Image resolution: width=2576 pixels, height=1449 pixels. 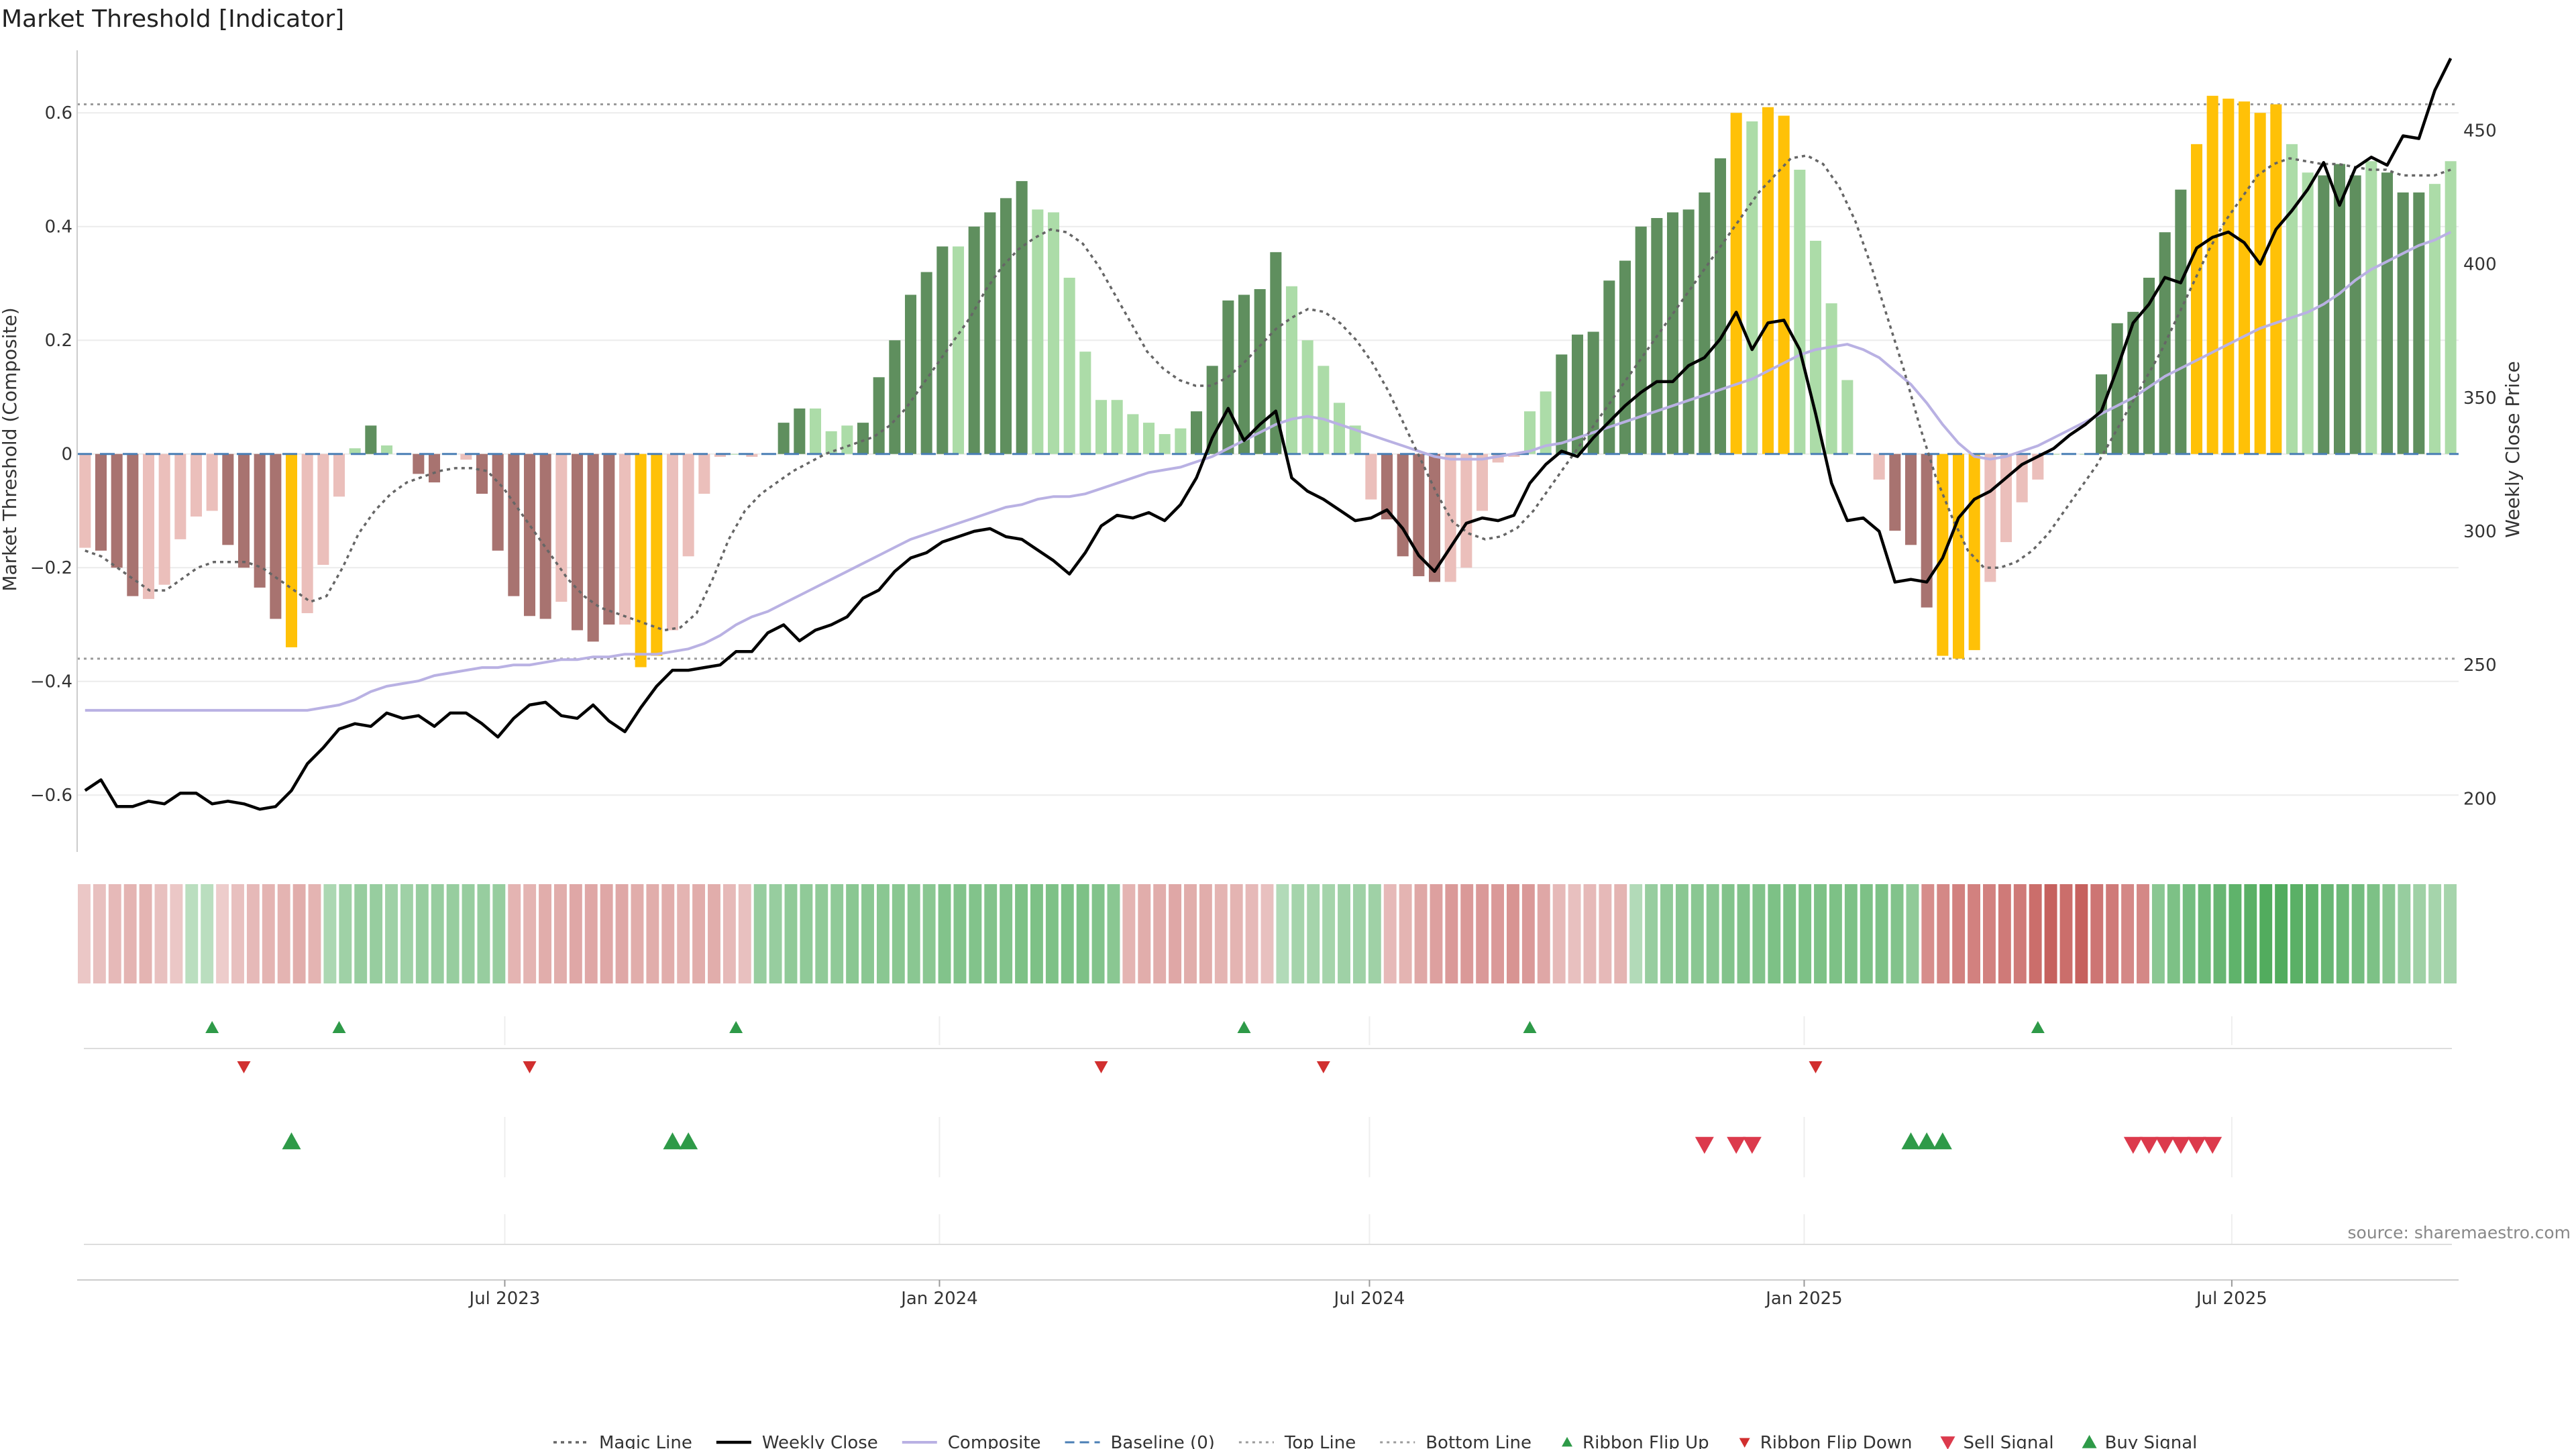 I want to click on trend-ribbon, so click(x=1267, y=933).